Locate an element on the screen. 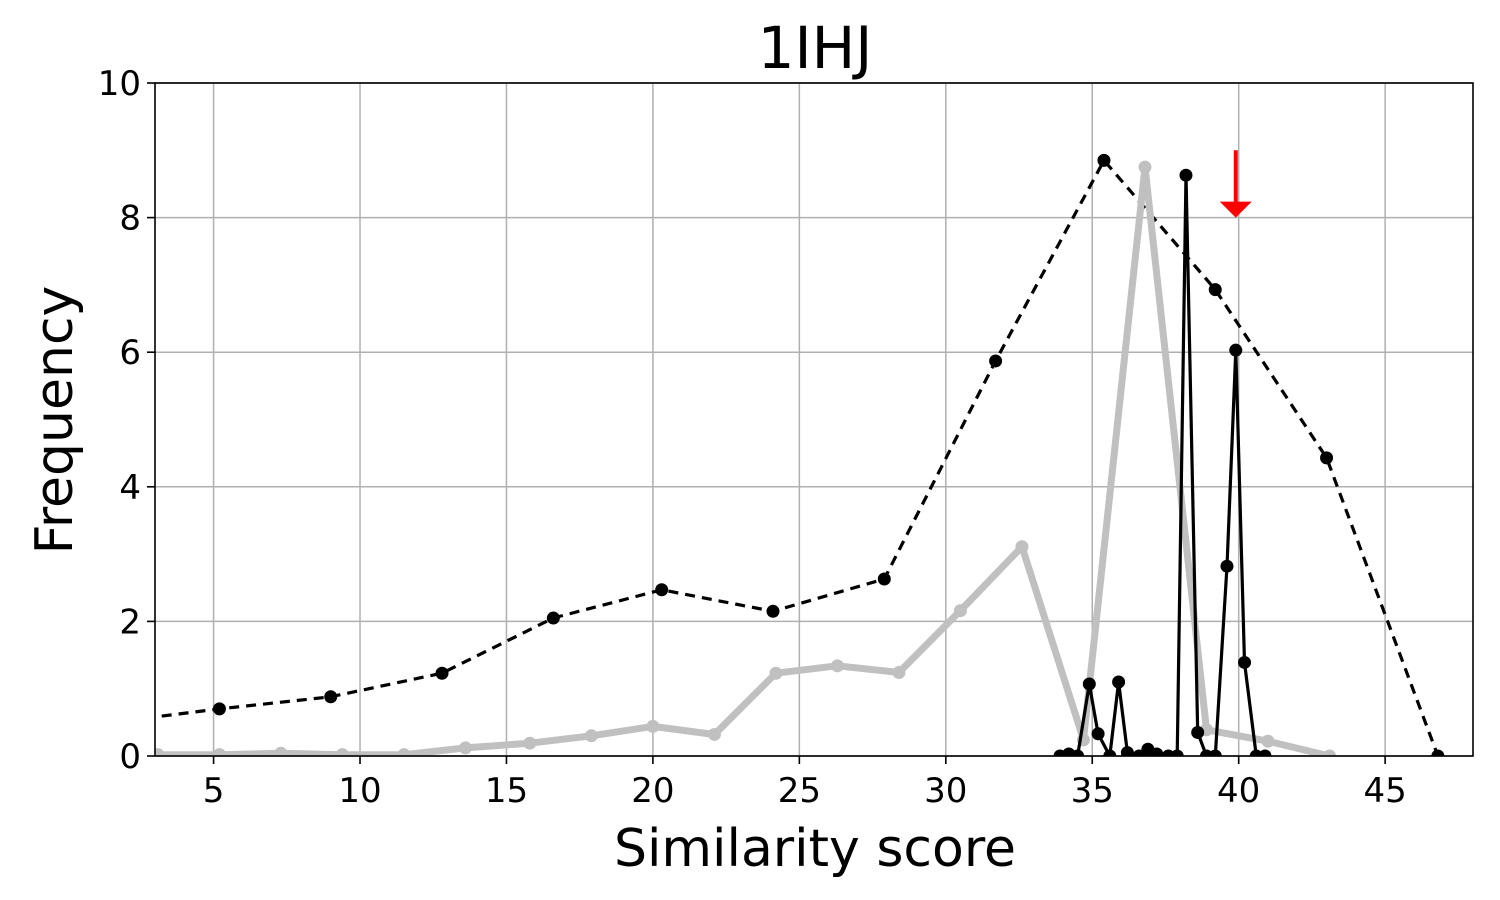 The width and height of the screenshot is (1500, 900). y-tick-label: 10 is located at coordinates (119, 84).